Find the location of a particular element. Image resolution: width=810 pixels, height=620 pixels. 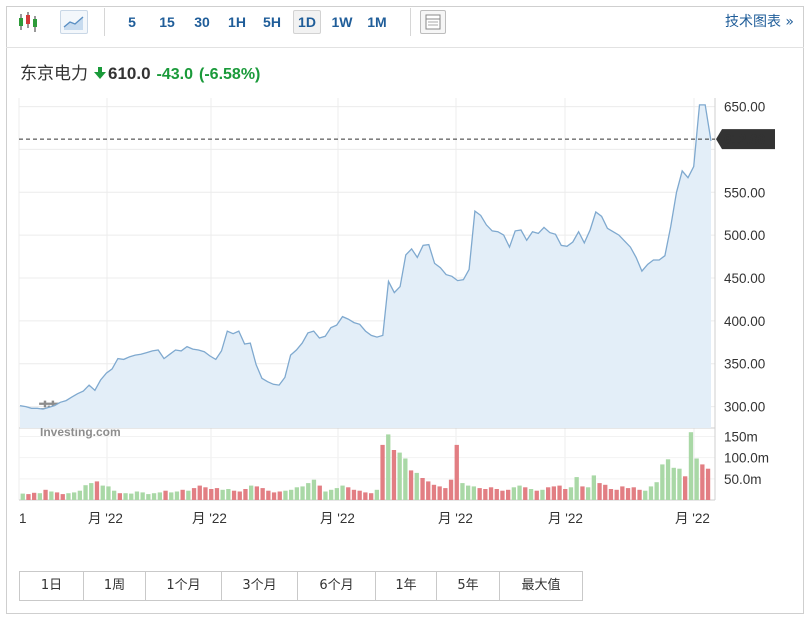

volume-tick-label: 50.0m is located at coordinates (743, 479).